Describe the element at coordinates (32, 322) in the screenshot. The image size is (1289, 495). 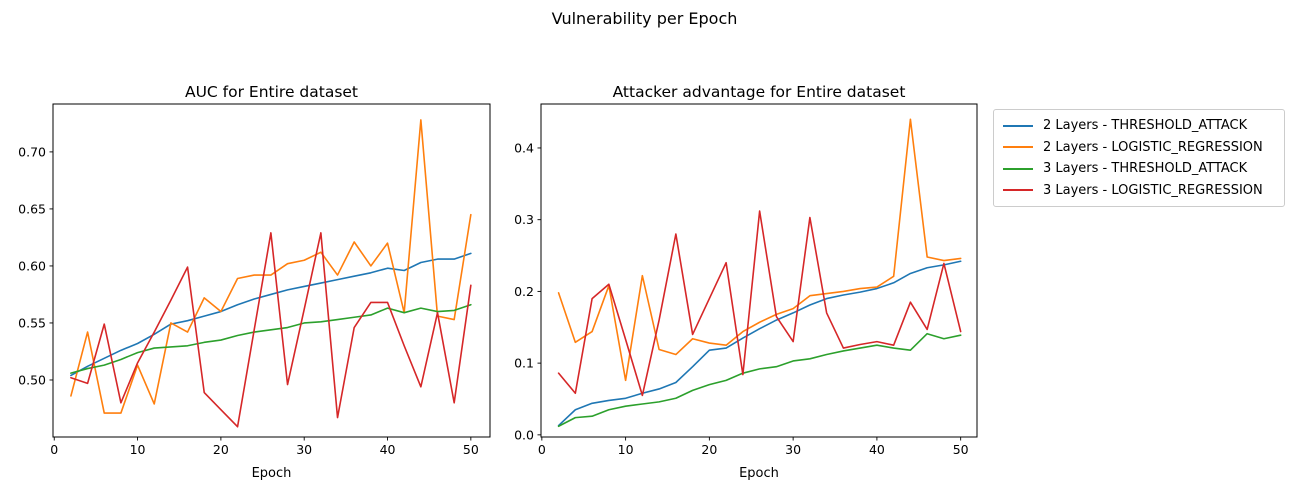
I see `y-tick-label: 0.55` at that location.